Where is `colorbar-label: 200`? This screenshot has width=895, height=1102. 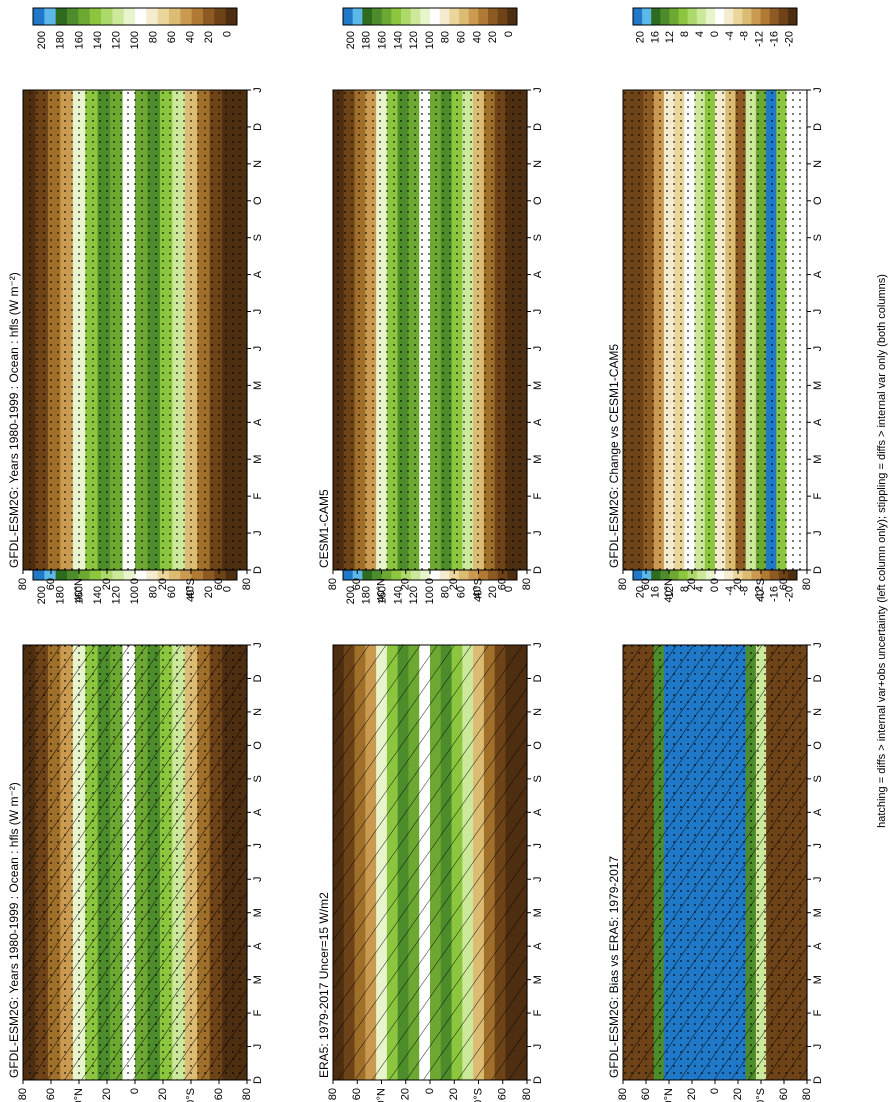
colorbar-label: 200 is located at coordinates (42, 40).